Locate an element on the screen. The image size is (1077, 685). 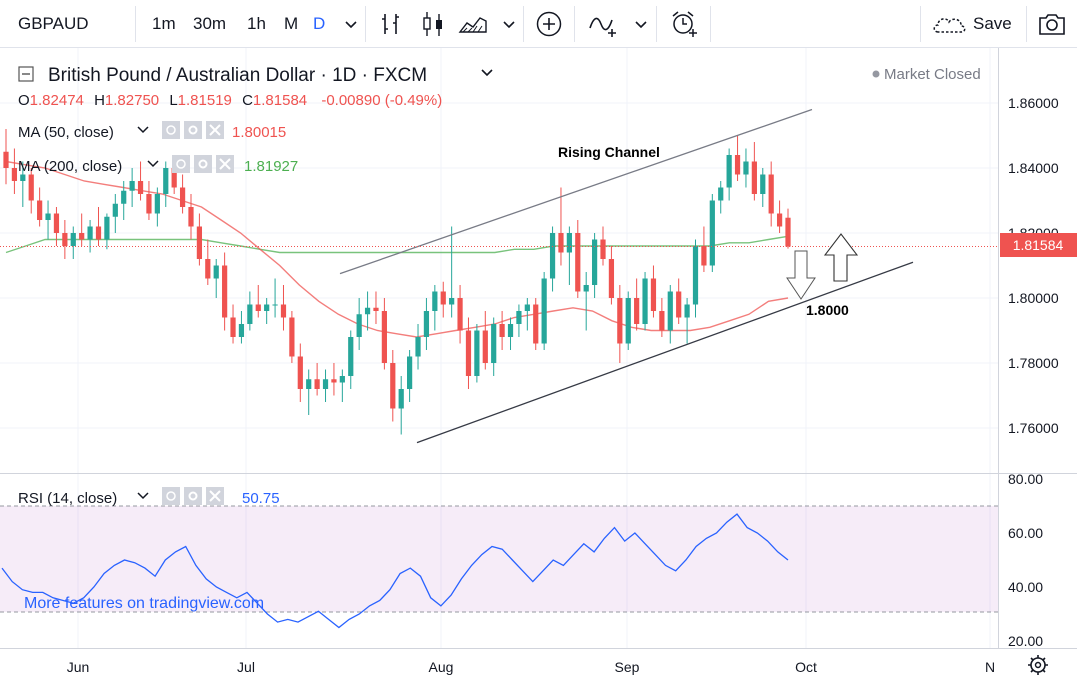
interval-1m-button: 1m is located at coordinates (164, 23).